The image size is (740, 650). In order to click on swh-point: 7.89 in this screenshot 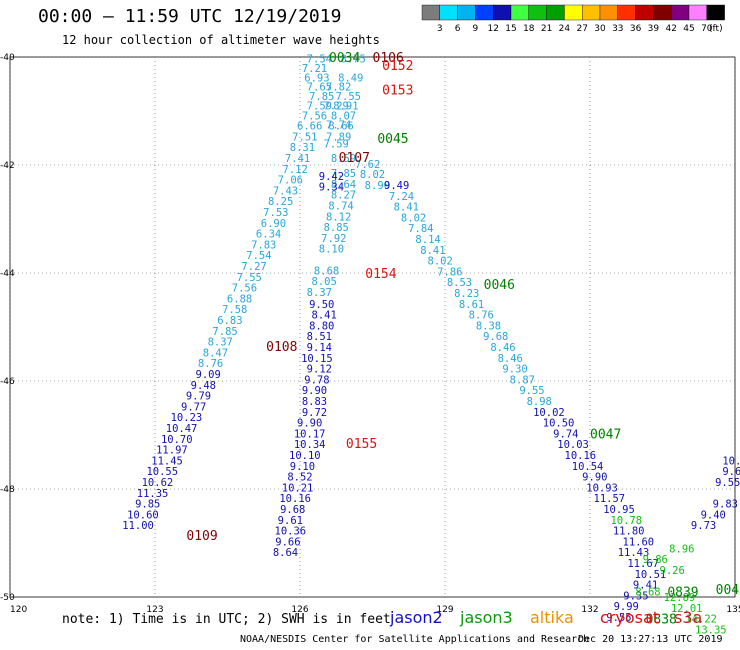, I will do `click(338, 137)`.